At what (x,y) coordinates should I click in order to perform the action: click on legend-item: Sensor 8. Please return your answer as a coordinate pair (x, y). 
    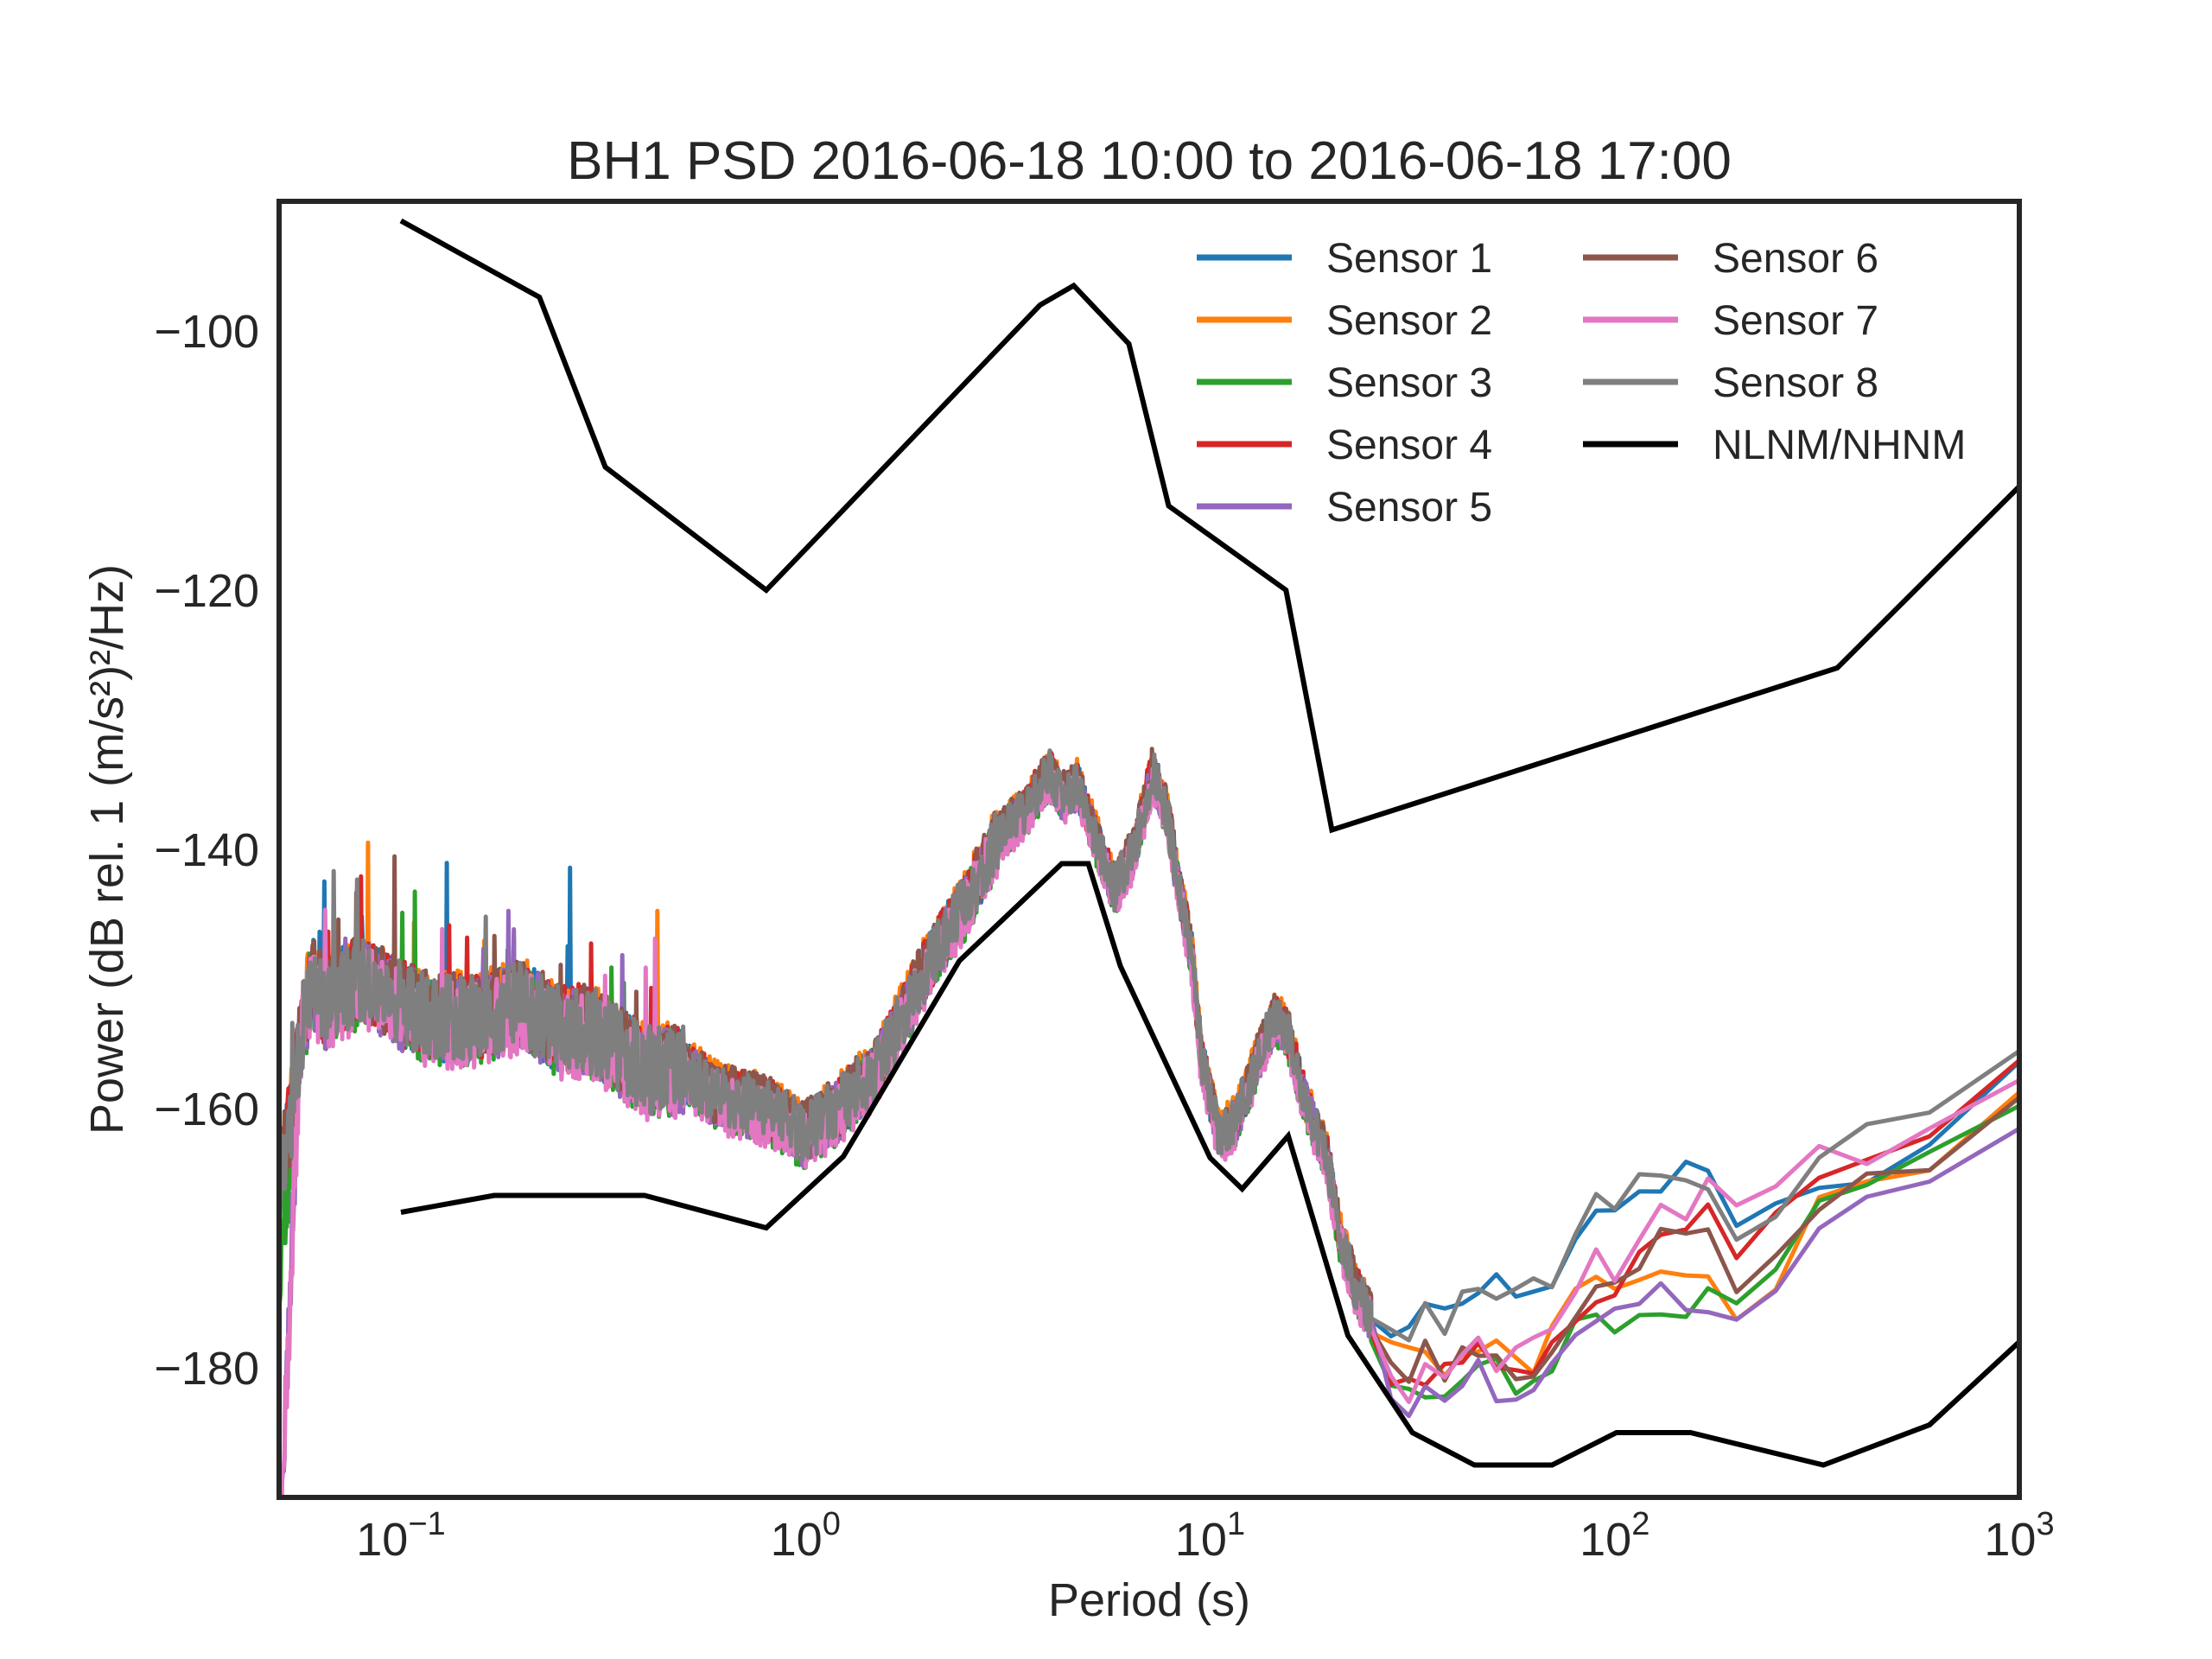
    Looking at the image, I should click on (1730, 383).